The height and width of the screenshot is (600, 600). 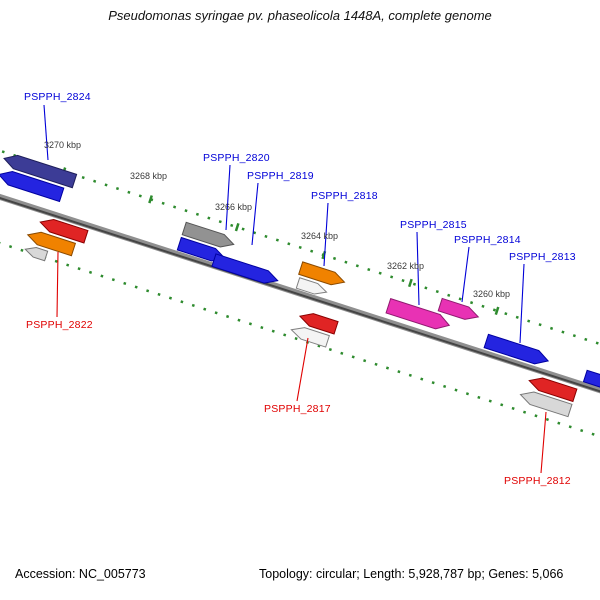 I want to click on gene-arrow-unlabeled-blue-mid, so click(x=245, y=270).